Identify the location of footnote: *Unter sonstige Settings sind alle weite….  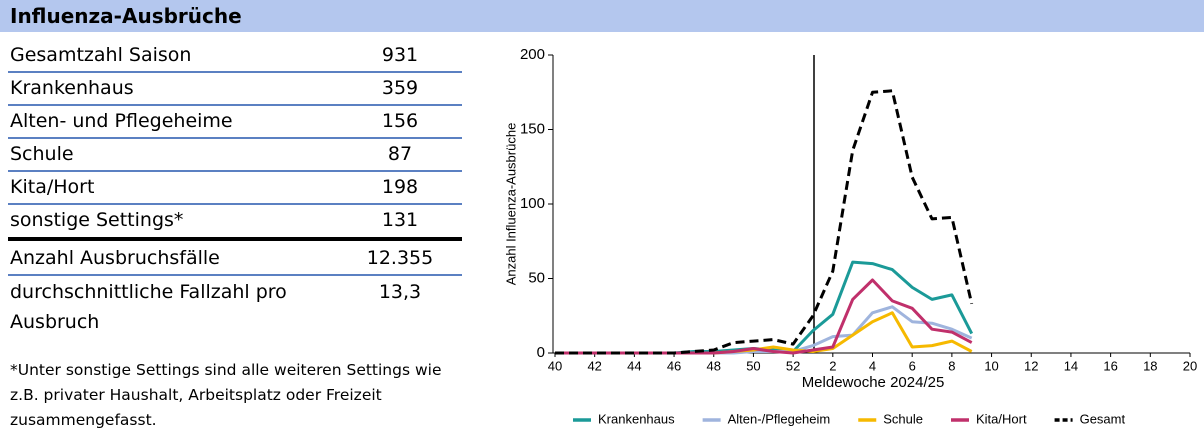
(226, 395).